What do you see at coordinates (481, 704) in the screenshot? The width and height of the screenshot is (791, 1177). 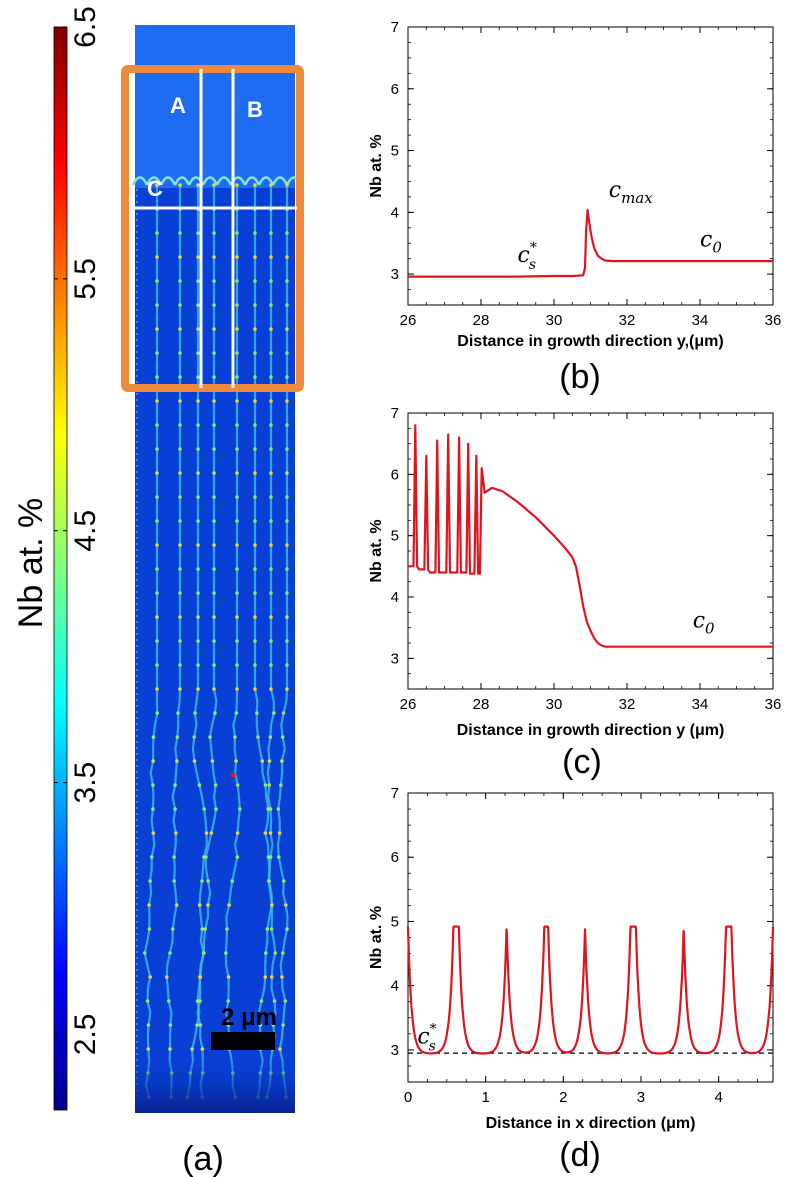 I see `x-tick-label: 28` at bounding box center [481, 704].